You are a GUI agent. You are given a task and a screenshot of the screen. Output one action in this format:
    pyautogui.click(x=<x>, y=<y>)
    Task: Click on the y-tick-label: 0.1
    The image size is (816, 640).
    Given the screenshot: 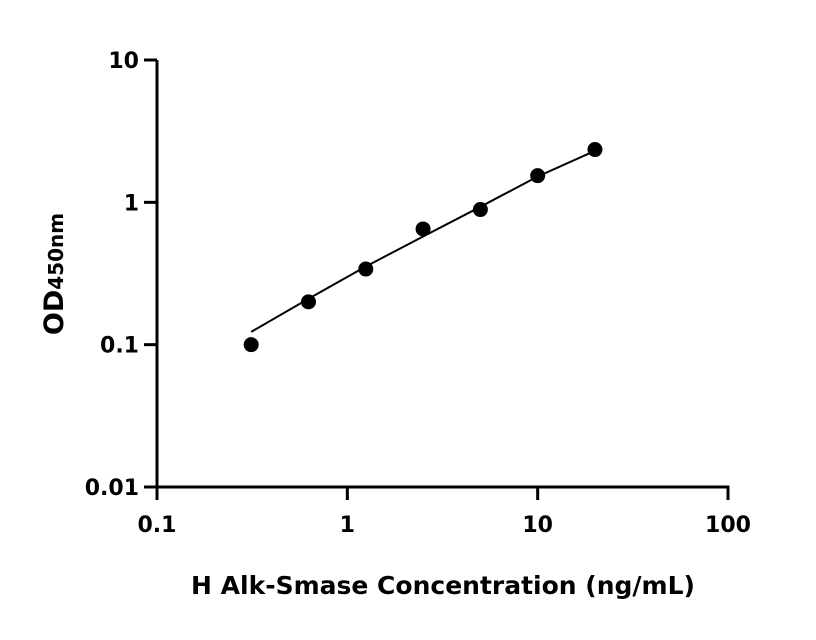 What is the action you would take?
    pyautogui.click(x=119, y=346)
    